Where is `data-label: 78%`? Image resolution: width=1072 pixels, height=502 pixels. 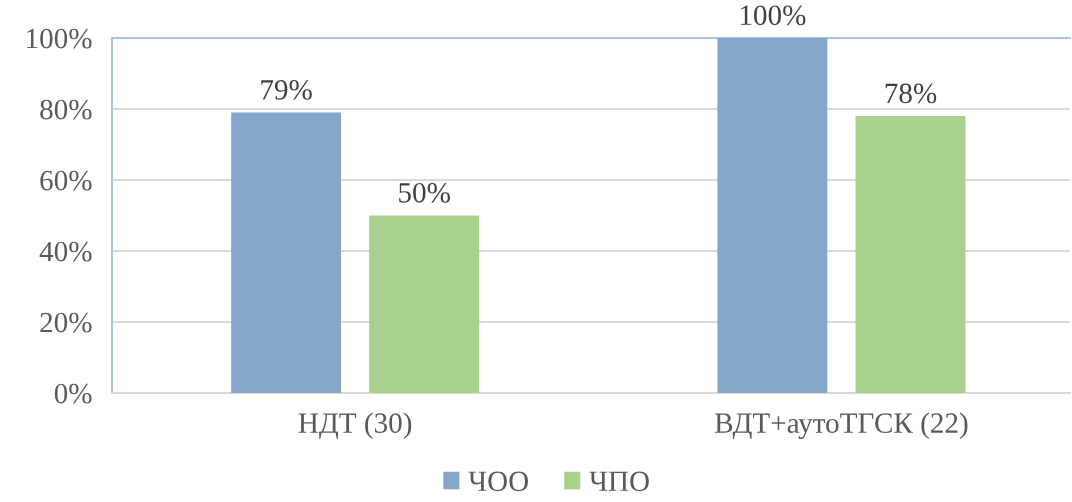 data-label: 78% is located at coordinates (911, 93).